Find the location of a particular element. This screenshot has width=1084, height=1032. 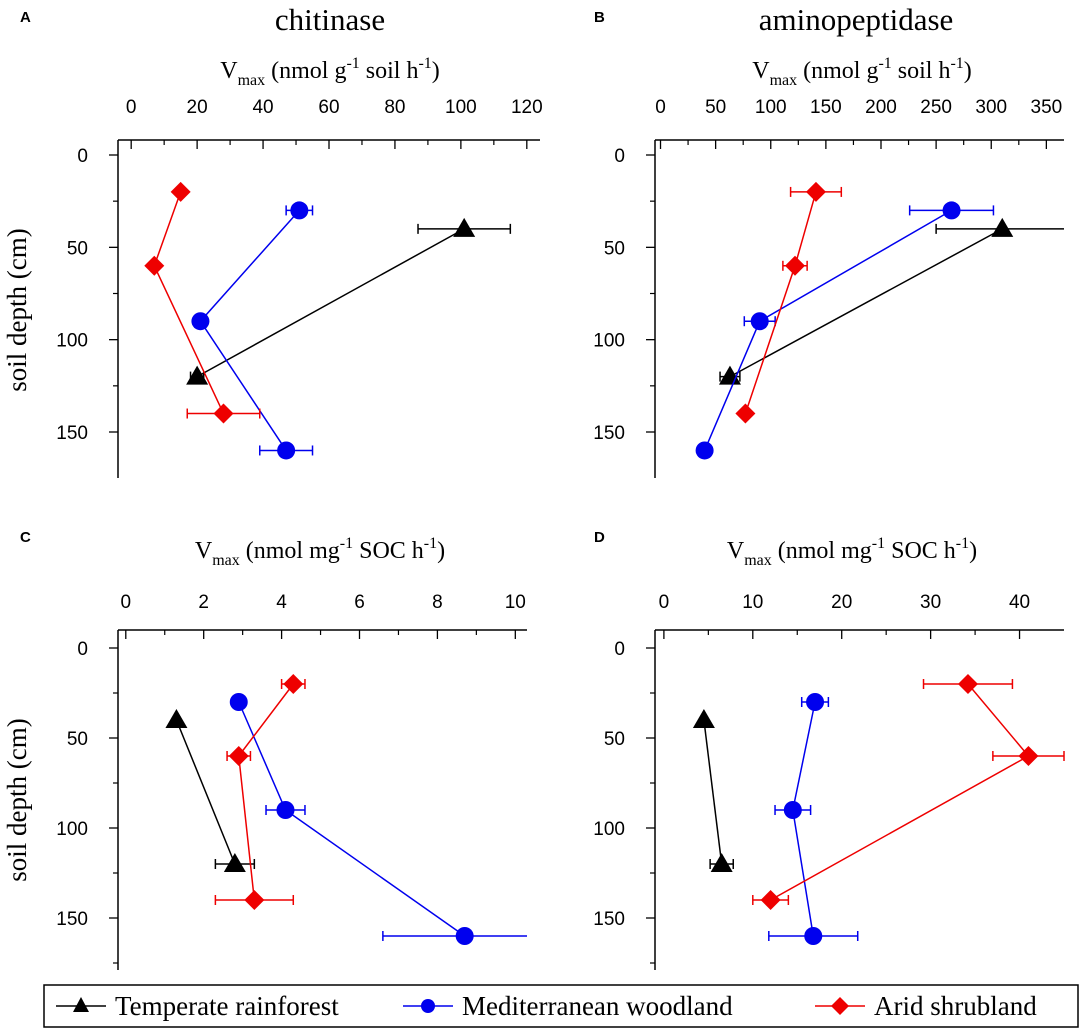

panel-c-xtick-label-2: 2 is located at coordinates (203, 602).